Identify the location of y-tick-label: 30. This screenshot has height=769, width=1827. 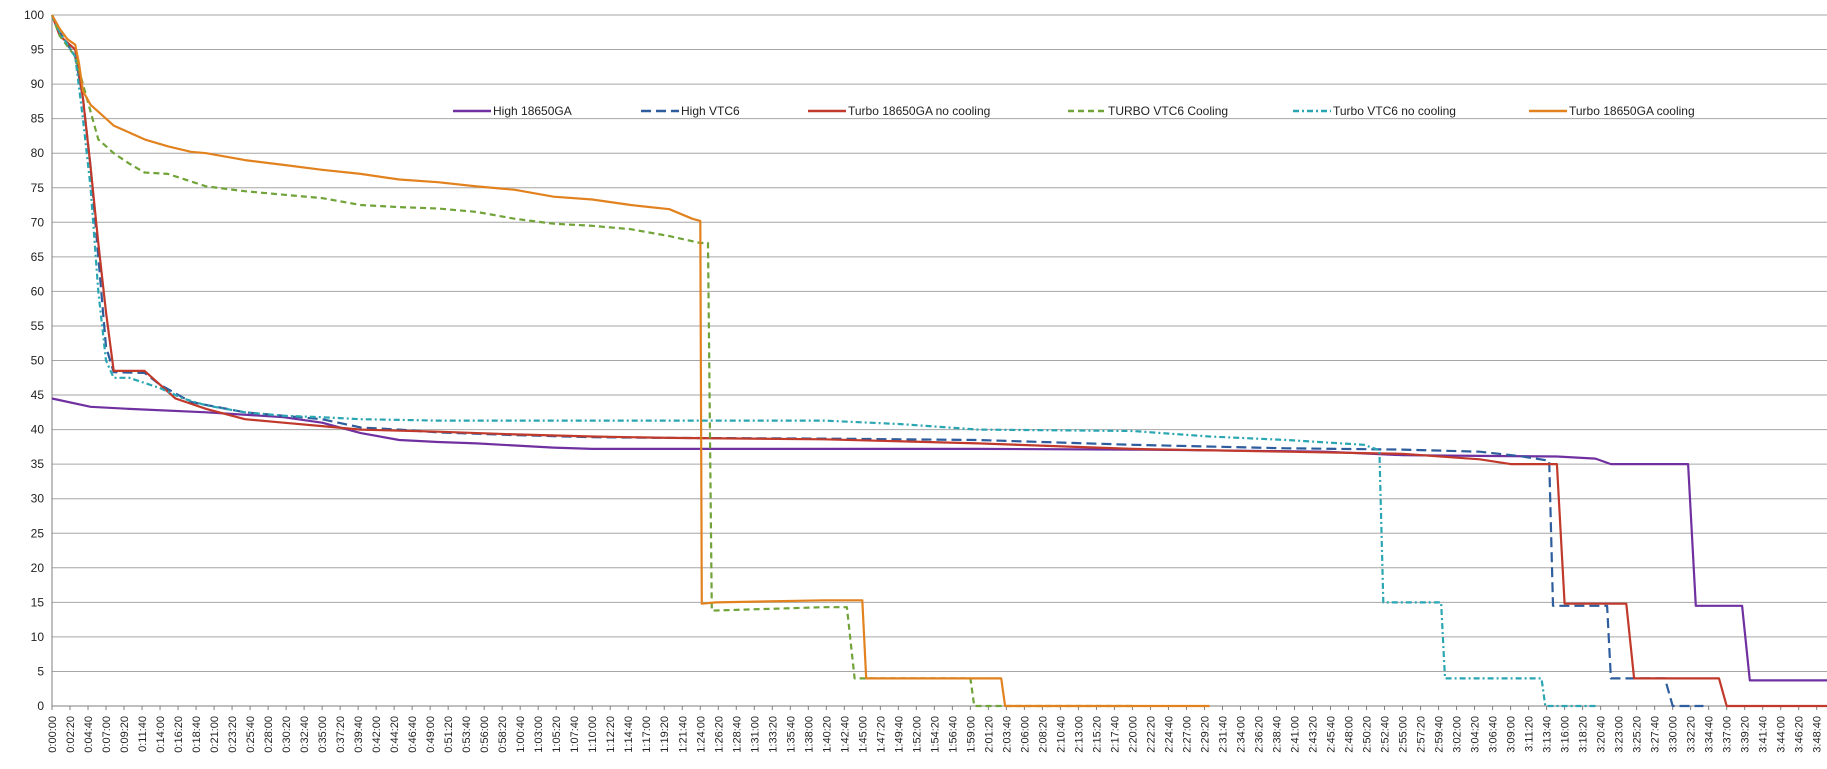
(38, 499).